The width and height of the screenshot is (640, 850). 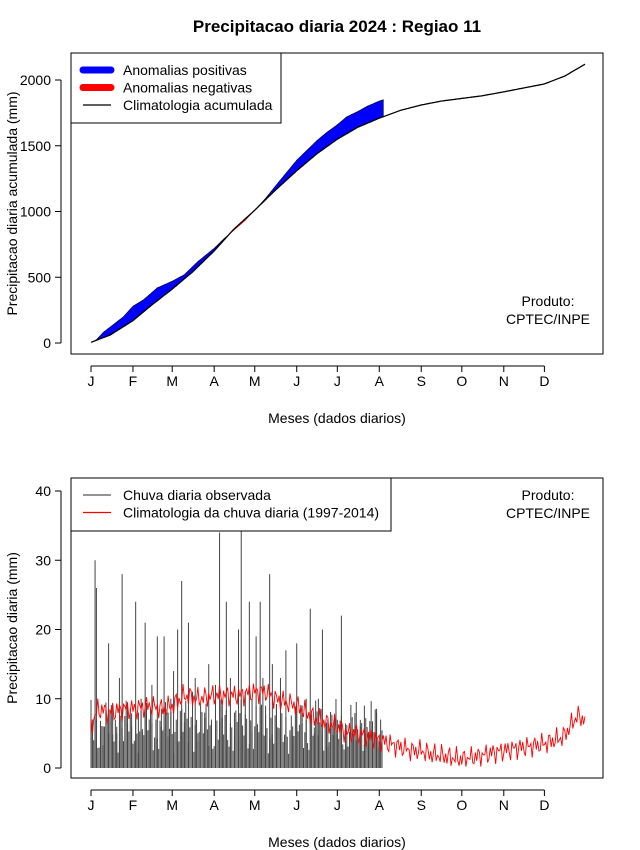 What do you see at coordinates (35, 212) in the screenshot?
I see `y-tick-label: 1000` at bounding box center [35, 212].